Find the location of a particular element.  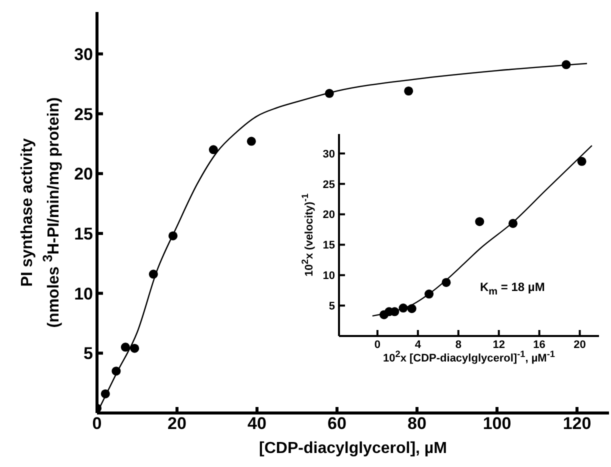

annotation: K$_{m}$ = 18 µM is located at coordinates (512, 289).